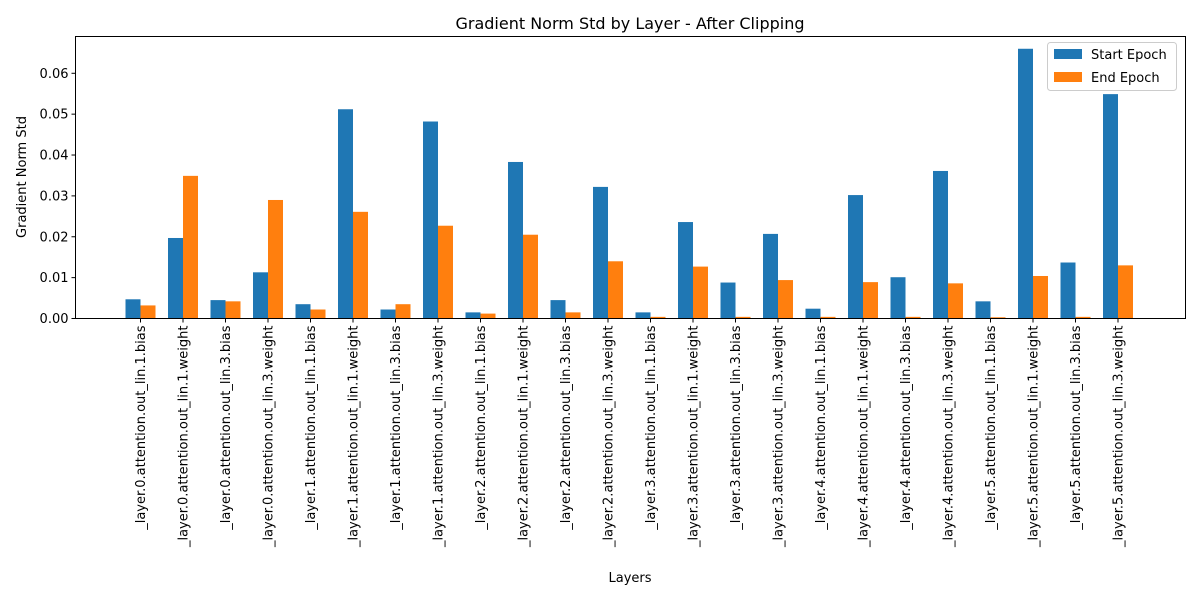  I want to click on x-tick-label: _layer.2.attention.out_lin.1.bias, so click(481, 428).